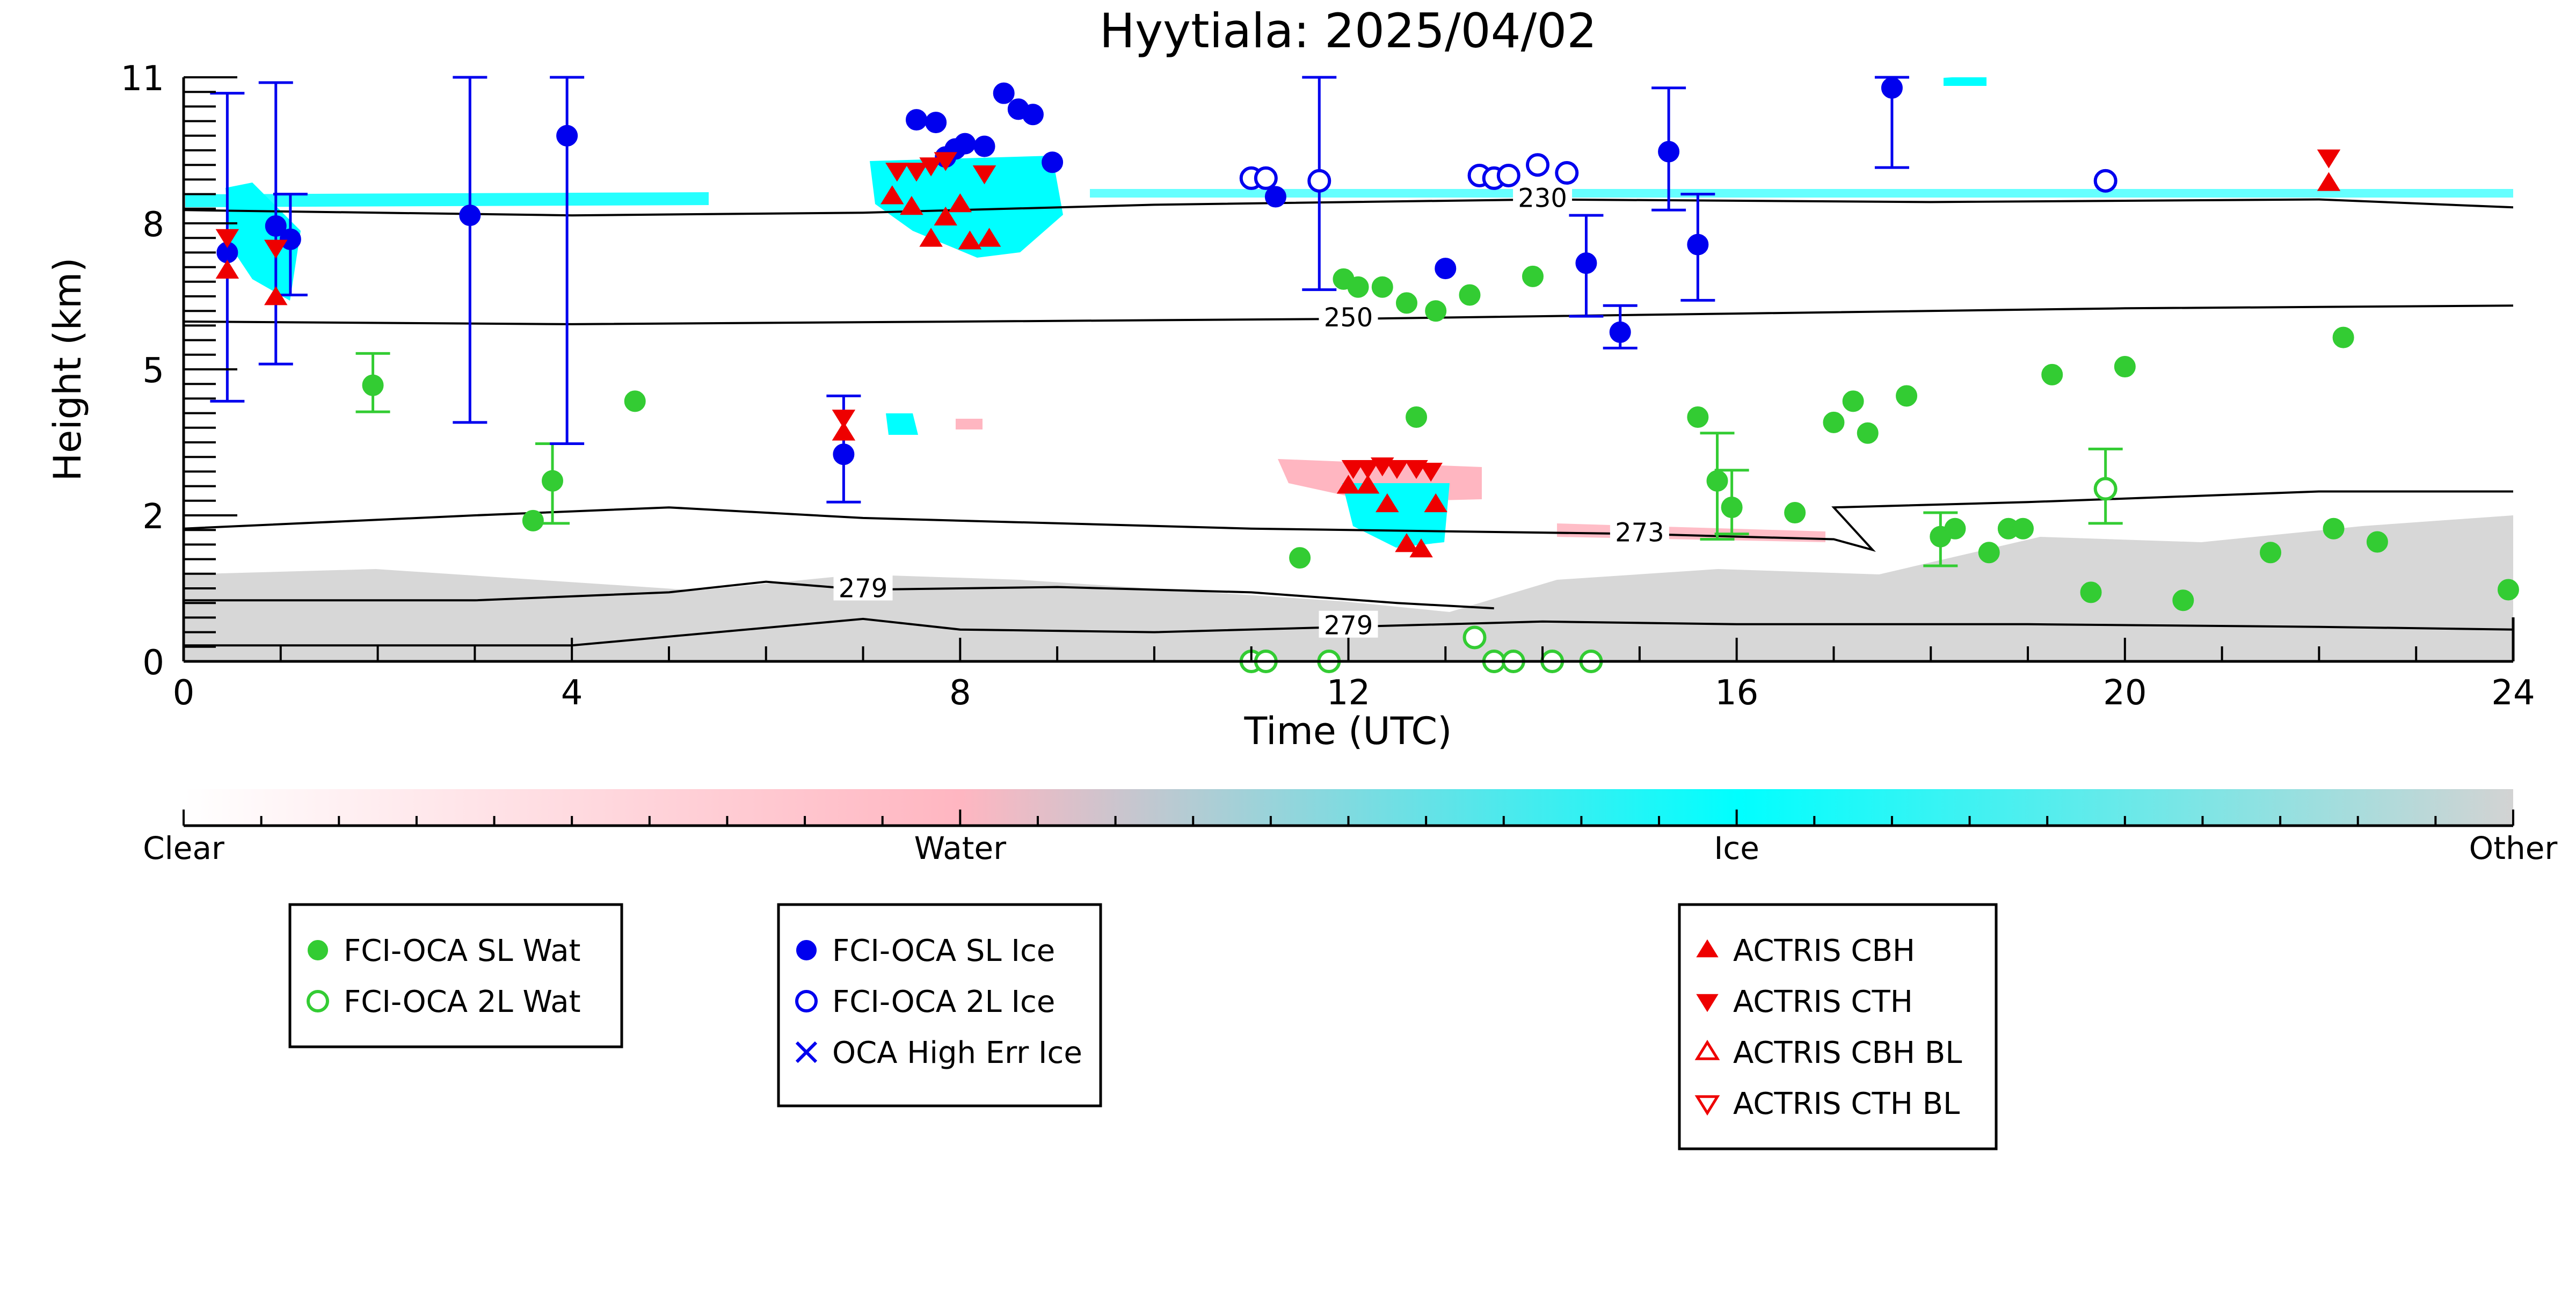 The image size is (2576, 1290). Describe the element at coordinates (1251, 412) in the screenshot. I see `contour-label-layer: 230 250 273 279 279` at that location.